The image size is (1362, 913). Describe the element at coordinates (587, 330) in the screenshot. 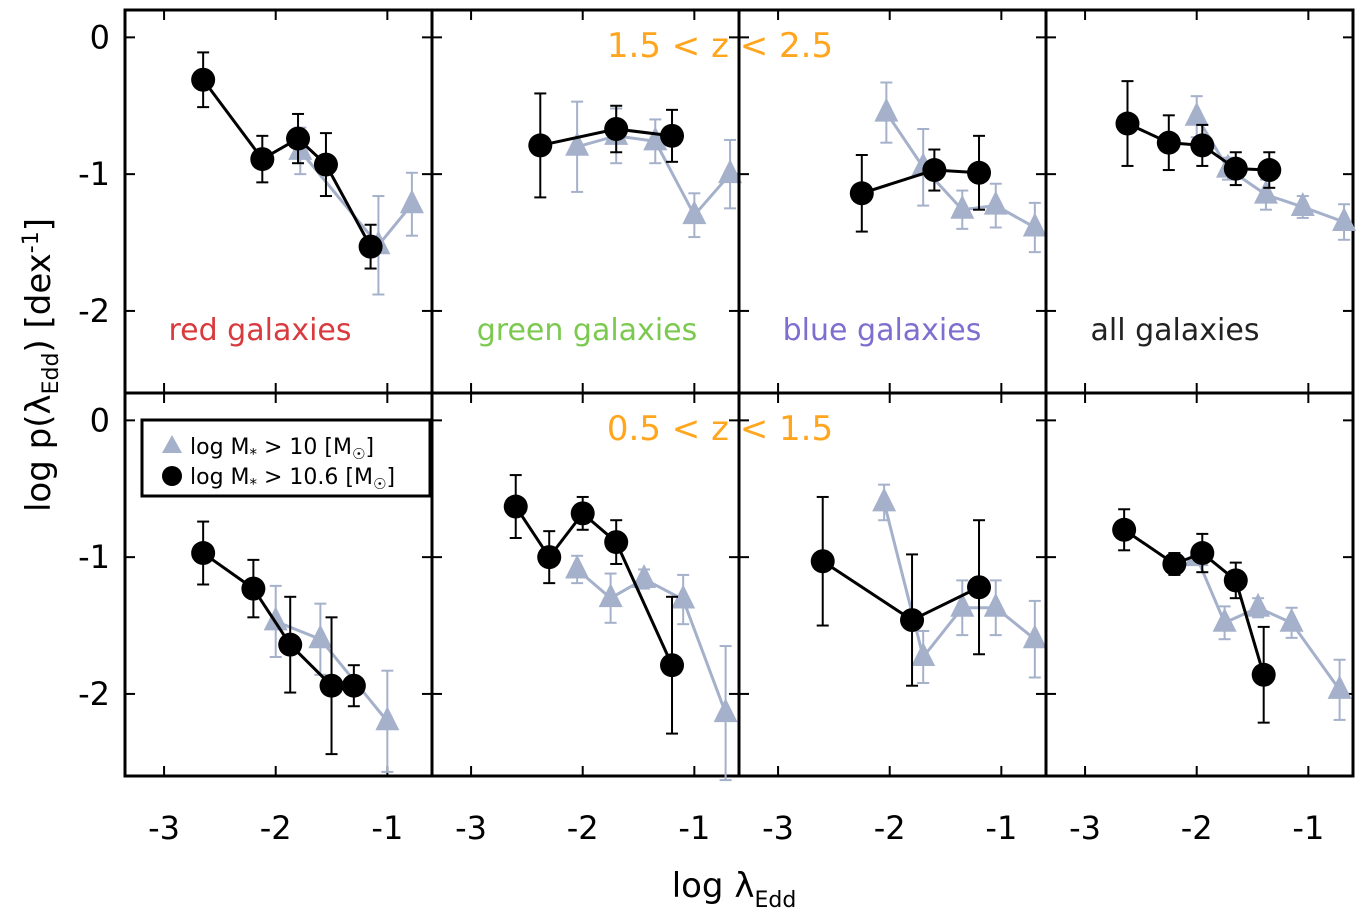

I see `column-label: green galaxies` at that location.